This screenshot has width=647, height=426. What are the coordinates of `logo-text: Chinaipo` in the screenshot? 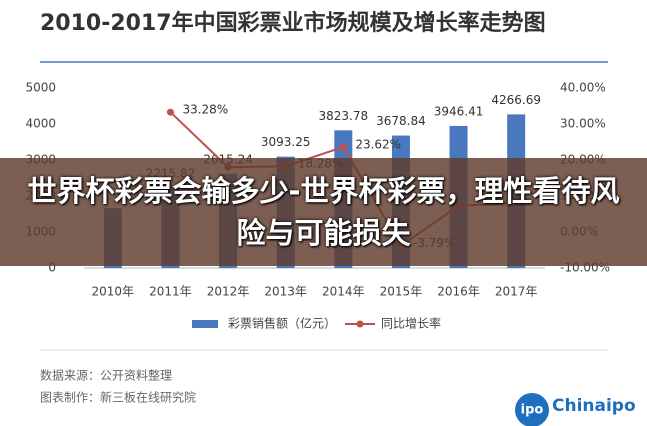 It's located at (594, 406).